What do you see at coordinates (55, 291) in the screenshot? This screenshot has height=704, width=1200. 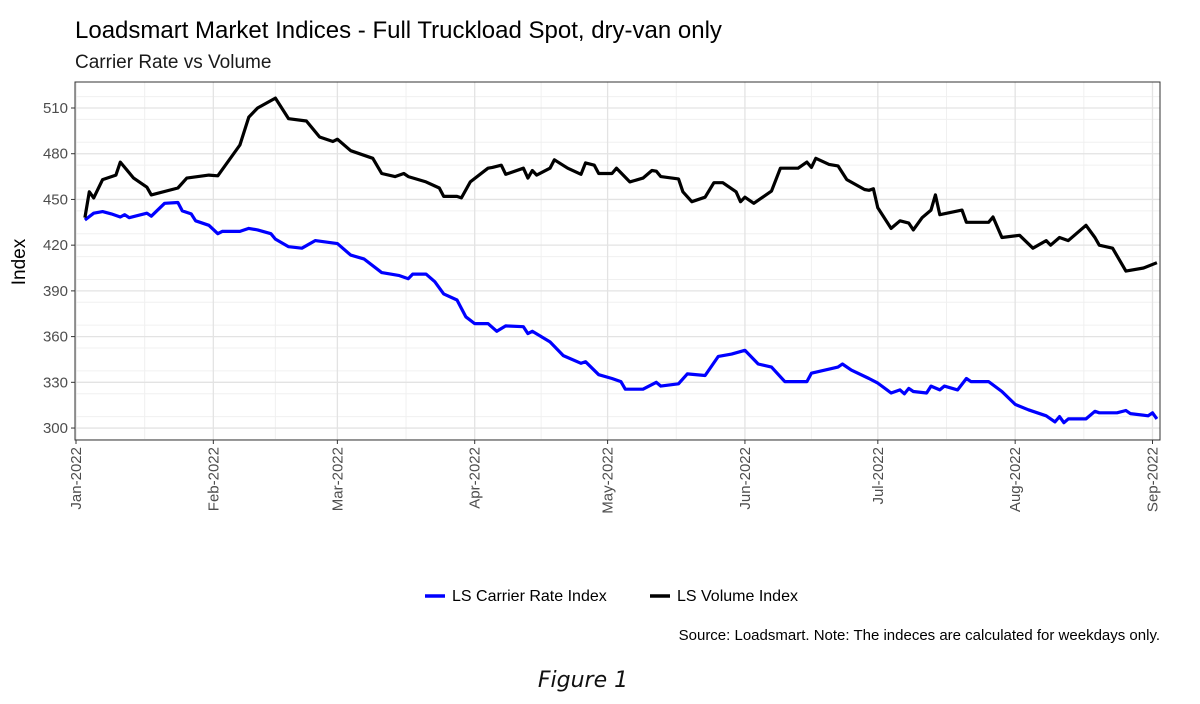 I see `y-tick-label: 390` at bounding box center [55, 291].